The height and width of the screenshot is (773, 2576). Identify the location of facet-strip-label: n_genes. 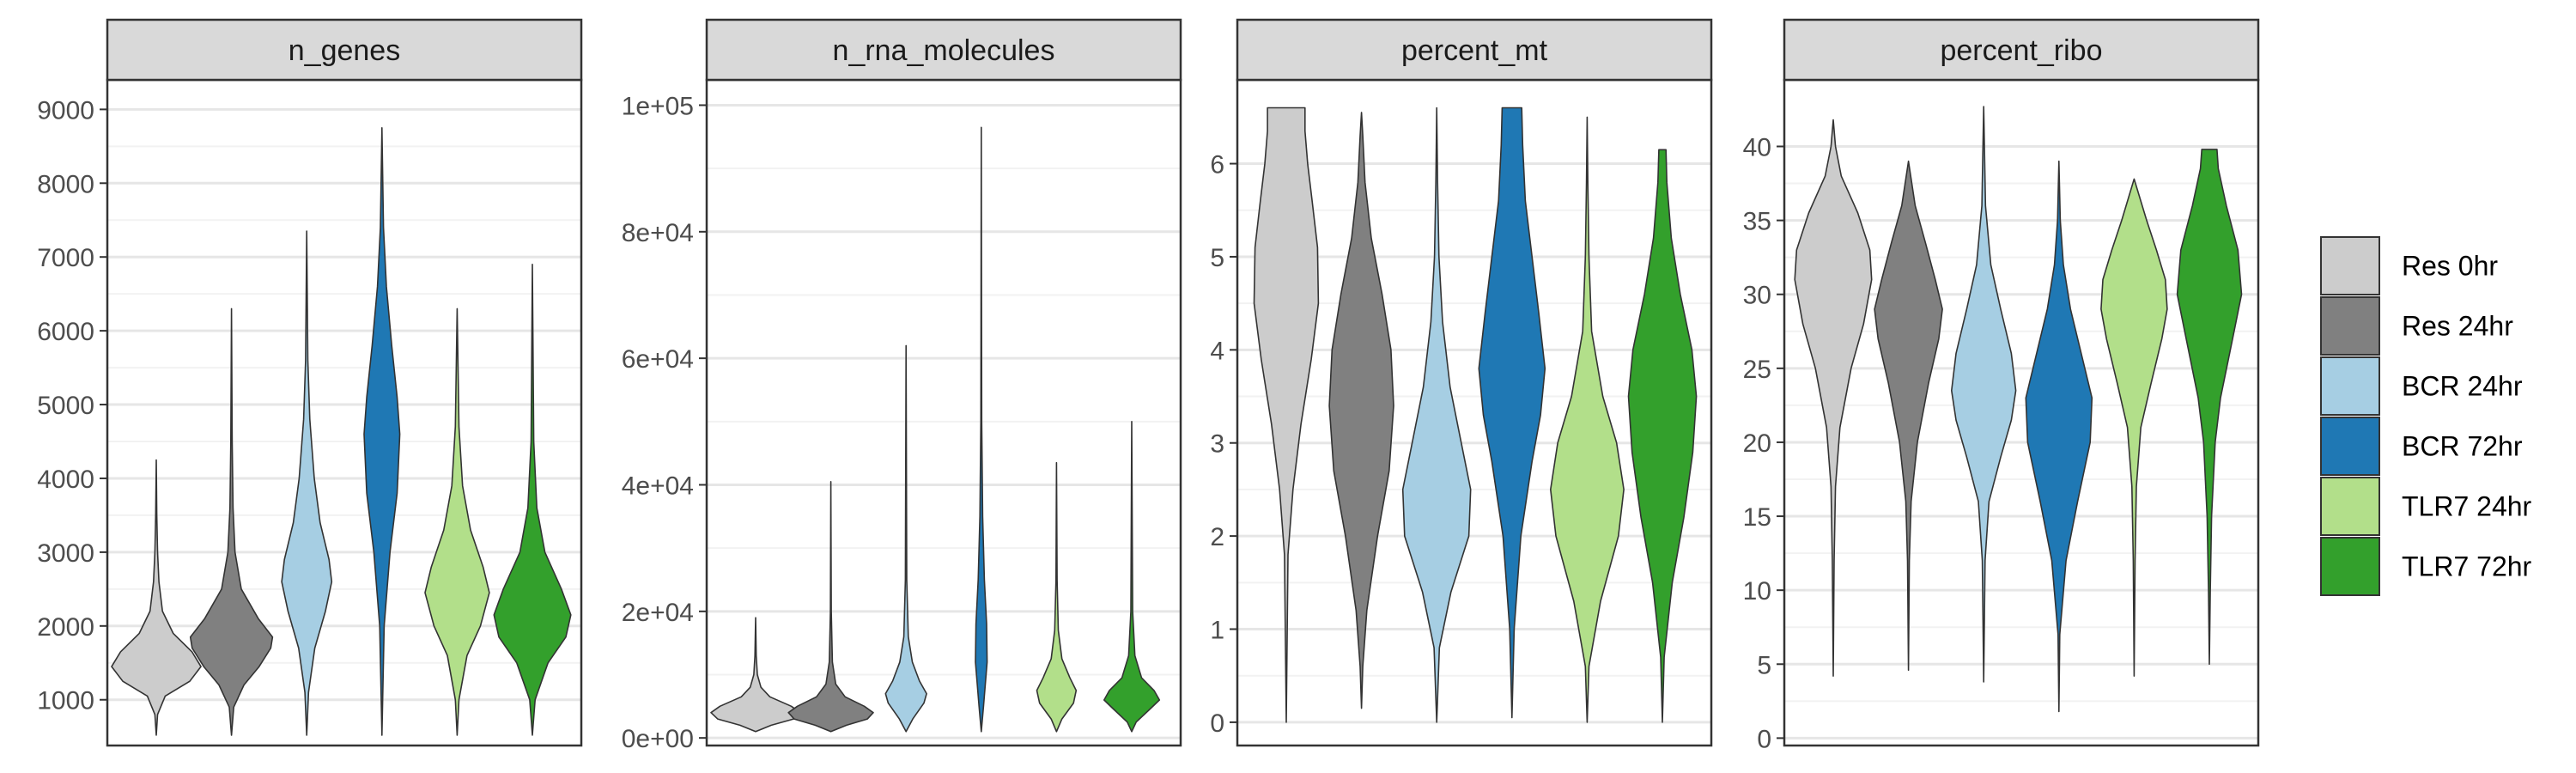
(345, 50).